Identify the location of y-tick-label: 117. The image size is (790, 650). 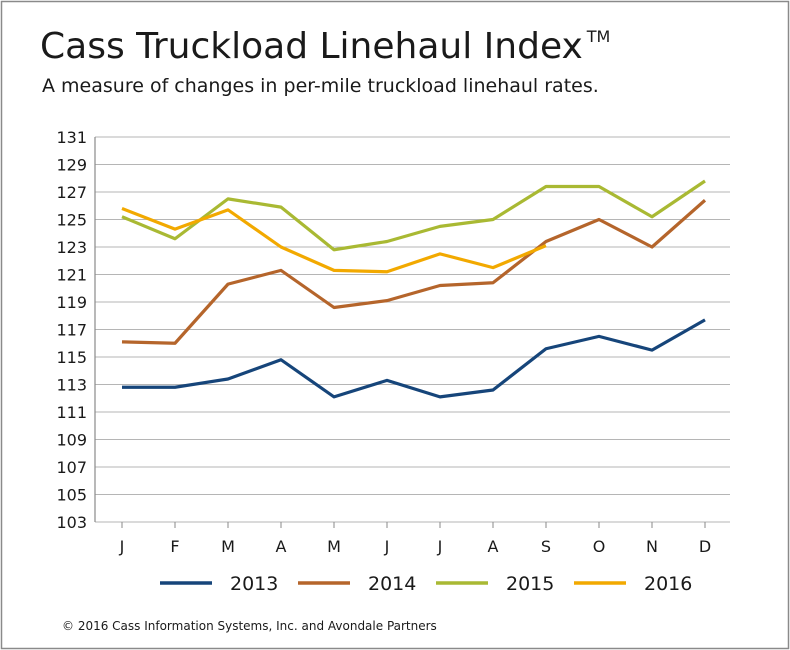
(71, 330).